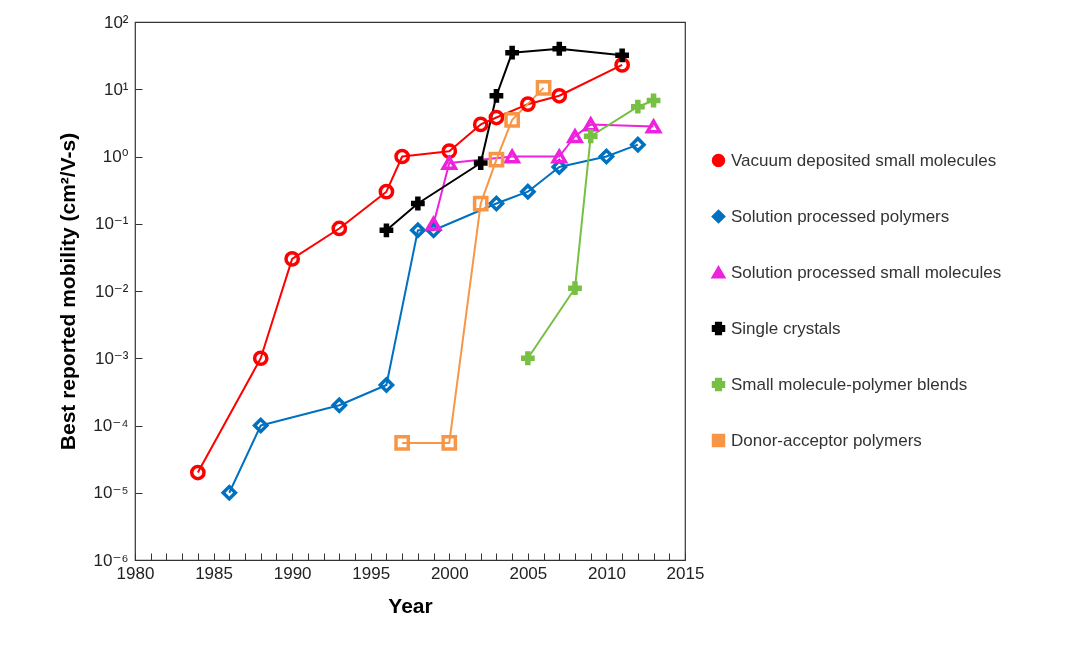 The image size is (1068, 651). What do you see at coordinates (685, 573) in the screenshot?
I see `x-tick-label: 2015` at bounding box center [685, 573].